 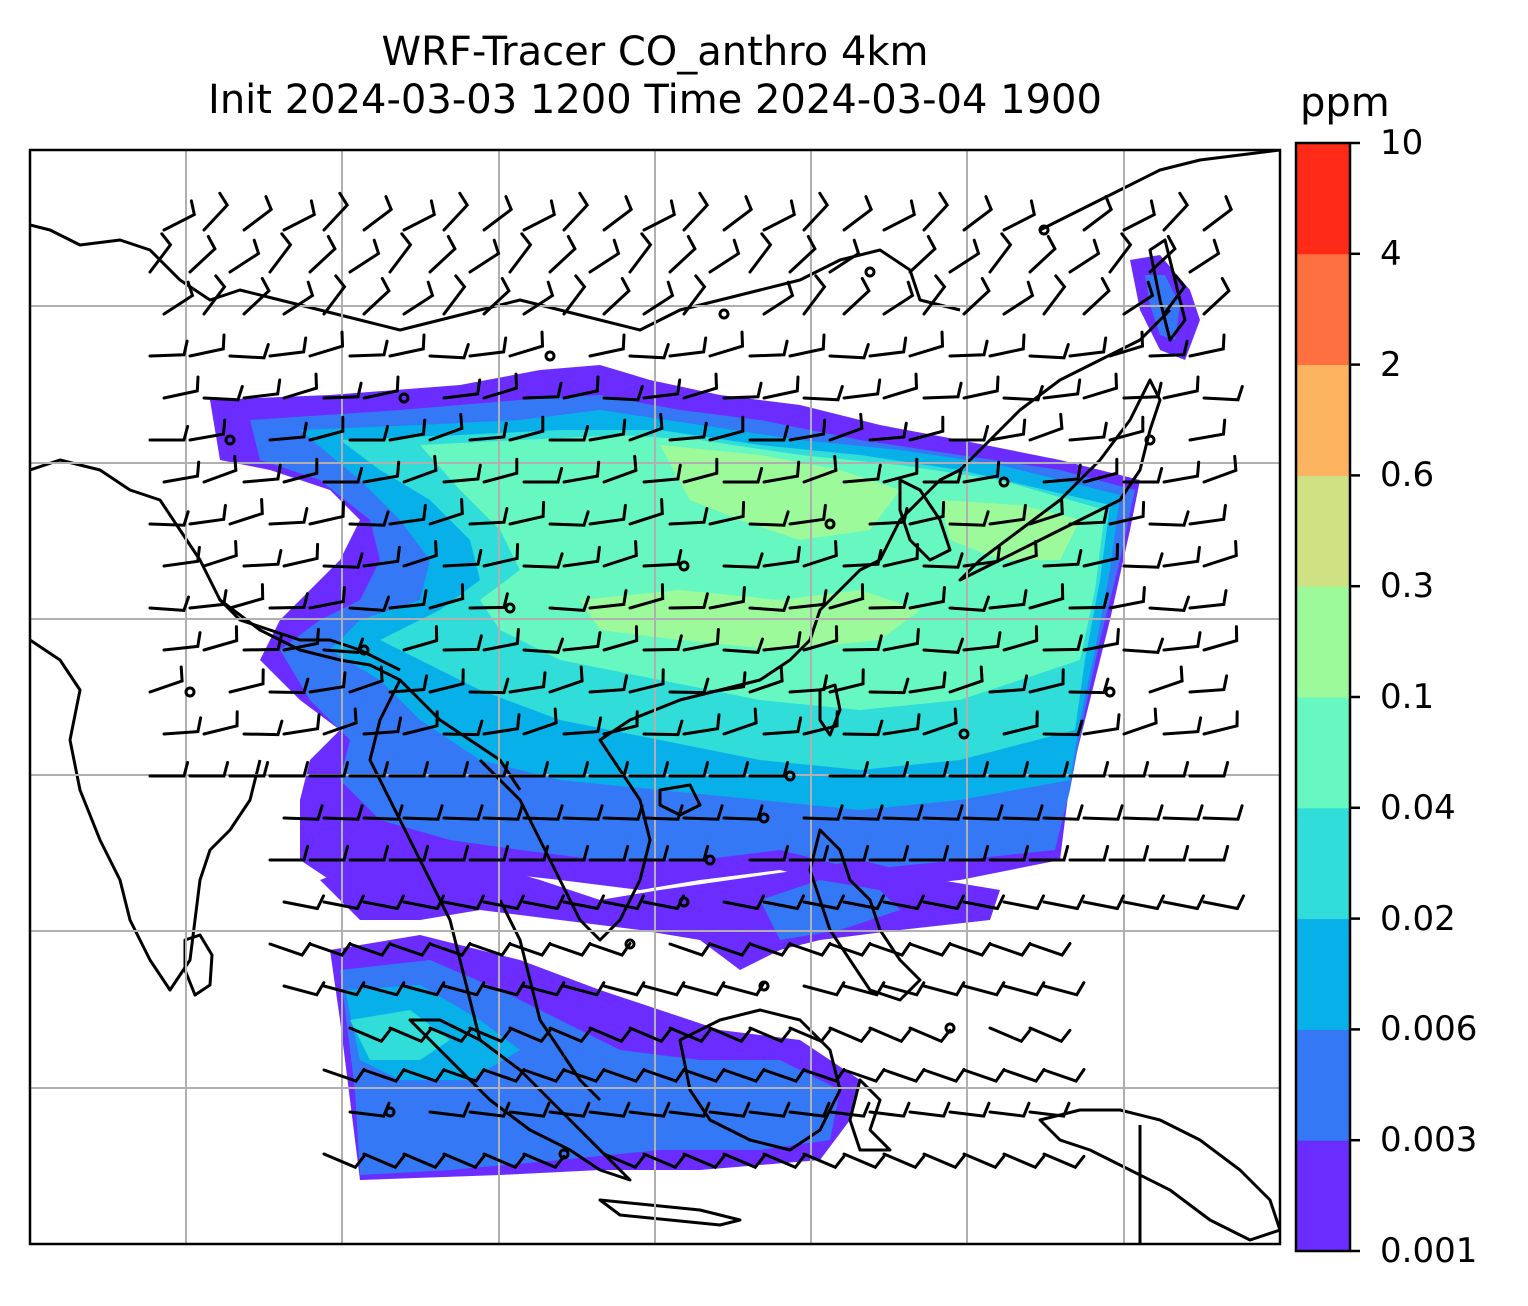 I want to click on field-band-north-green, so click(x=780, y=492).